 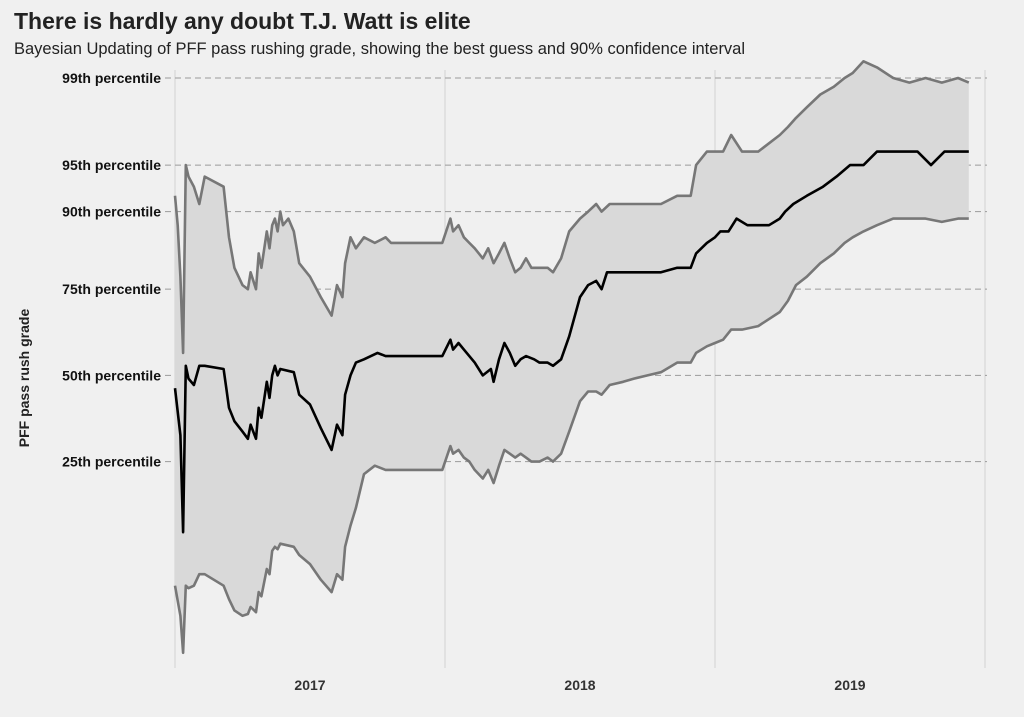 What do you see at coordinates (111, 212) in the screenshot?
I see `y-tick-label: 90th percentile` at bounding box center [111, 212].